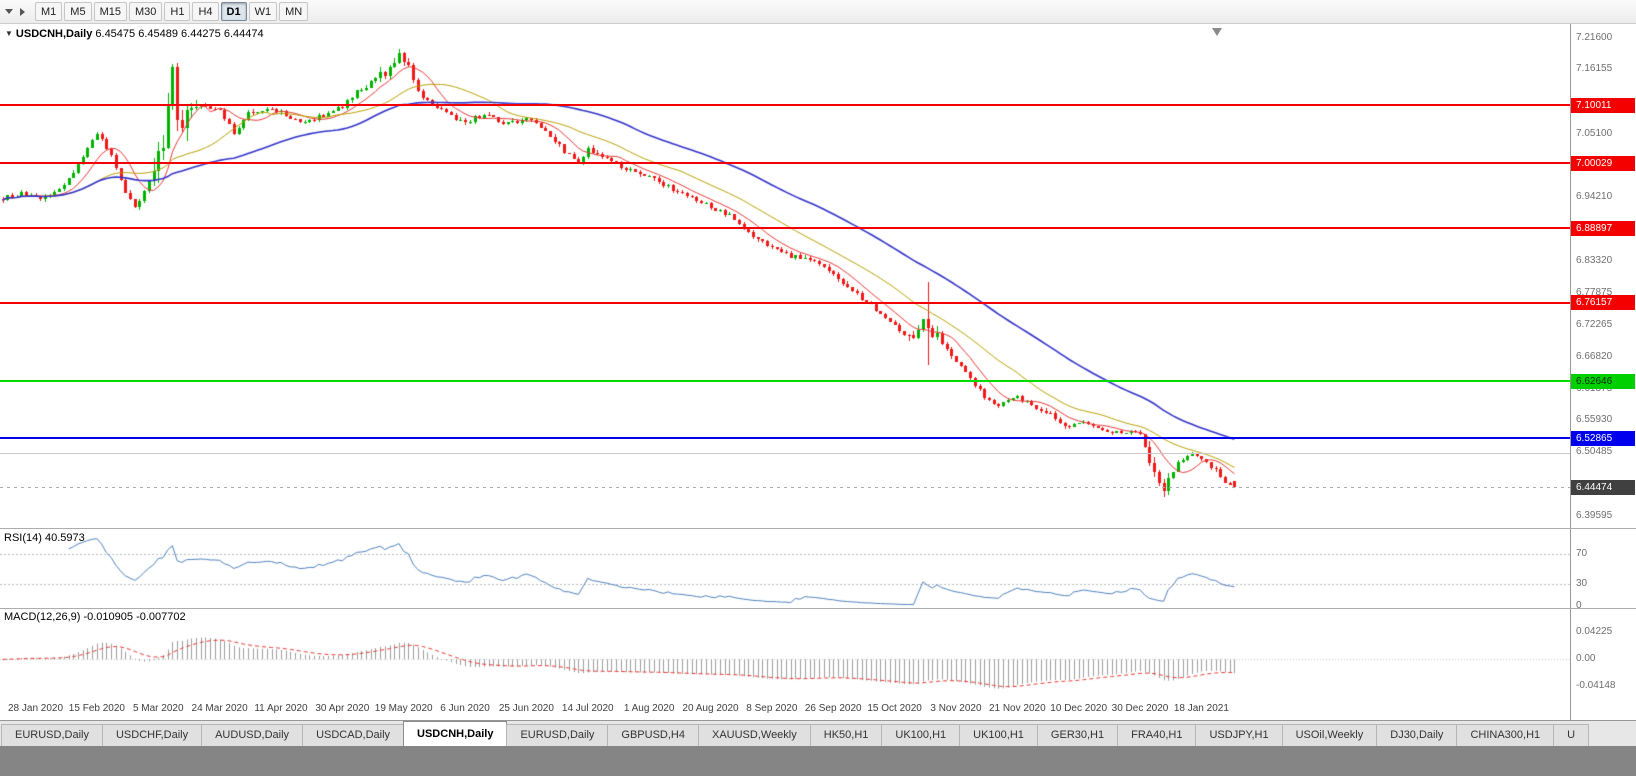 Image resolution: width=1636 pixels, height=776 pixels. I want to click on chart-tab-dj30-daily: DJ30,Daily, so click(1417, 735).